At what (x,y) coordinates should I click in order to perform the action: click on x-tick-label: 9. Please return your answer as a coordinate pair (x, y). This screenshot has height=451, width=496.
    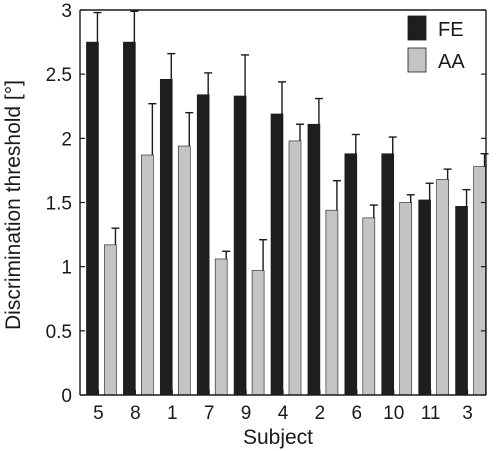
    Looking at the image, I should click on (246, 413).